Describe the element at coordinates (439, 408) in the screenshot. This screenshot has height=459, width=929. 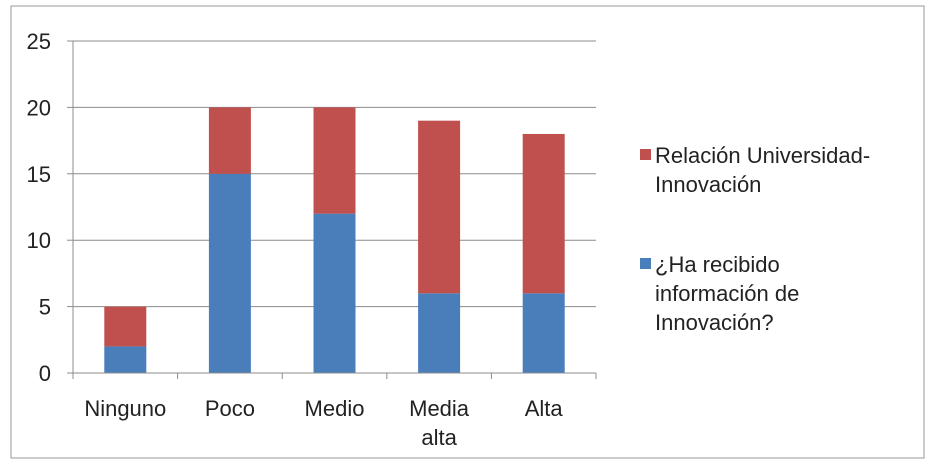
I see `x-tick-label: Media` at that location.